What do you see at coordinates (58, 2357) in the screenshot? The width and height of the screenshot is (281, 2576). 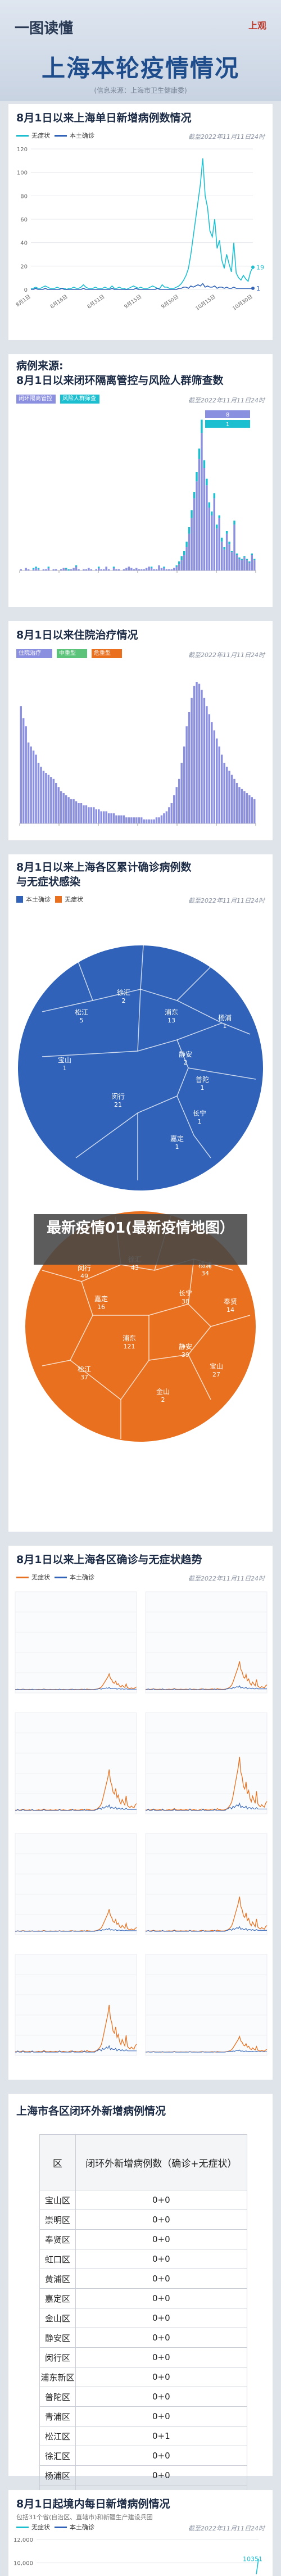 I see `district-cell: 闵行区` at bounding box center [58, 2357].